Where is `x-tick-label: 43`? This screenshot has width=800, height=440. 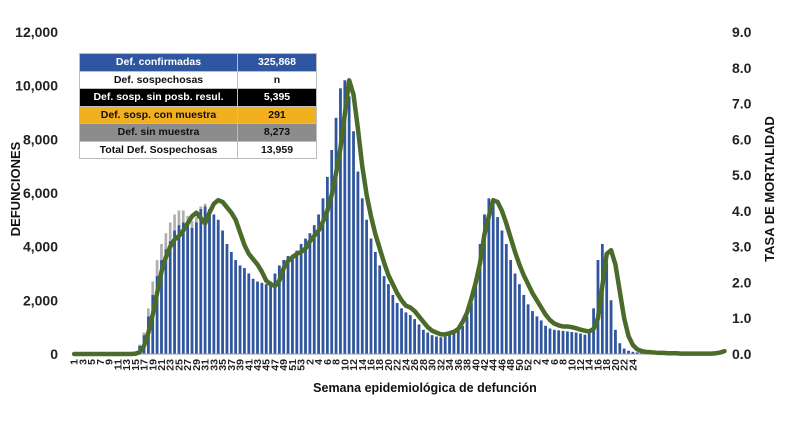
x-tick-label: 43 is located at coordinates (258, 365).